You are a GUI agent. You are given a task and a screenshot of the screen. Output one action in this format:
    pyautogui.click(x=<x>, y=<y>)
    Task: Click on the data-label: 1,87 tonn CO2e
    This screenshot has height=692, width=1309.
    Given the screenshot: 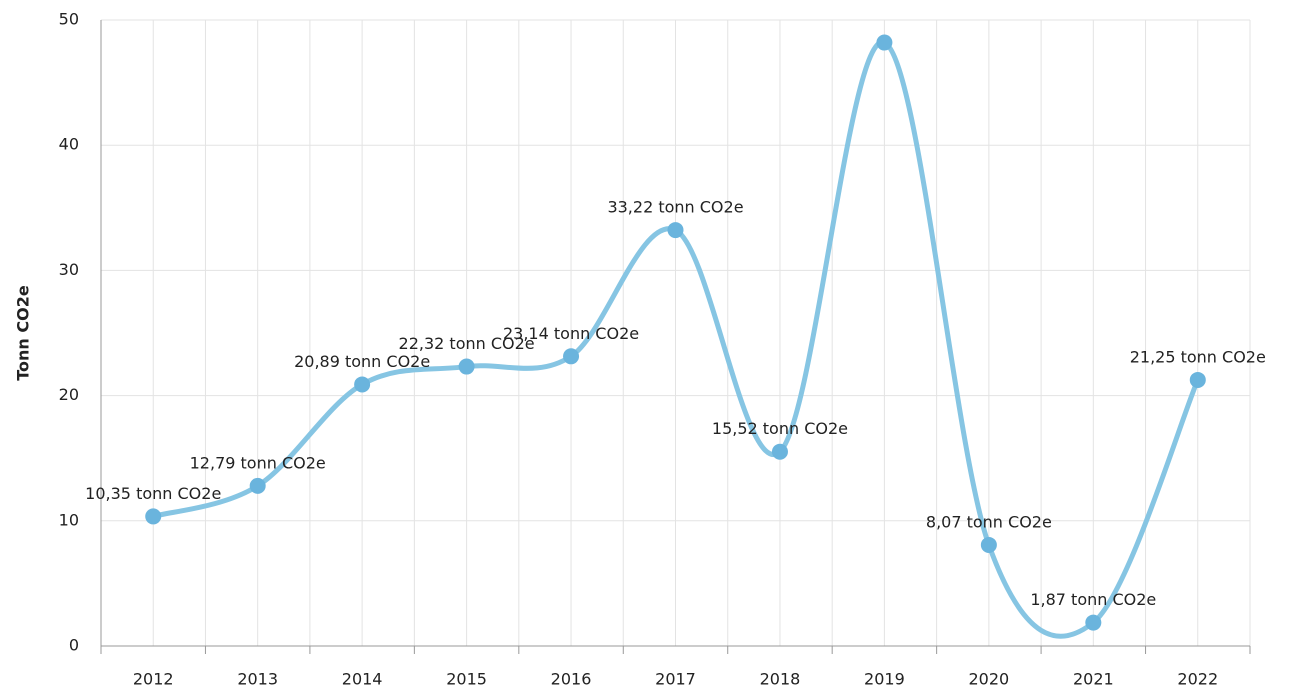 What is the action you would take?
    pyautogui.click(x=1093, y=599)
    